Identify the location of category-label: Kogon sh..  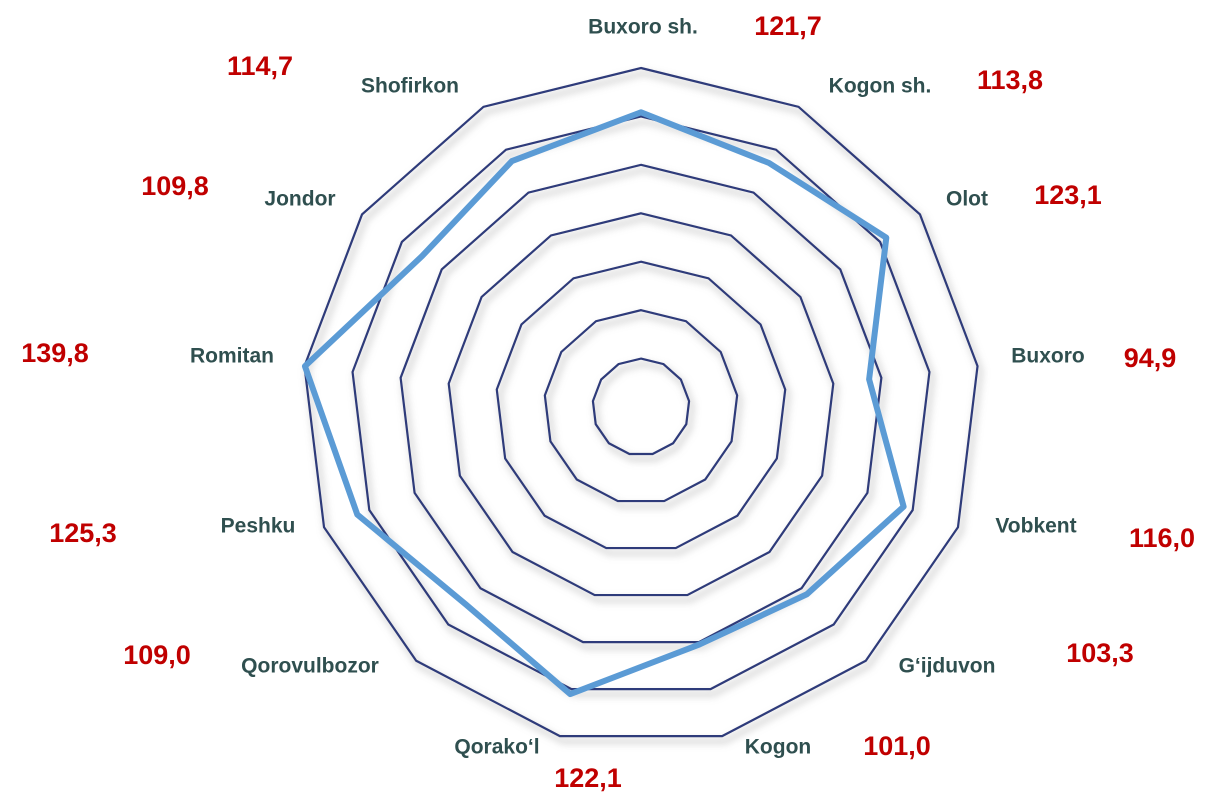
(880, 86).